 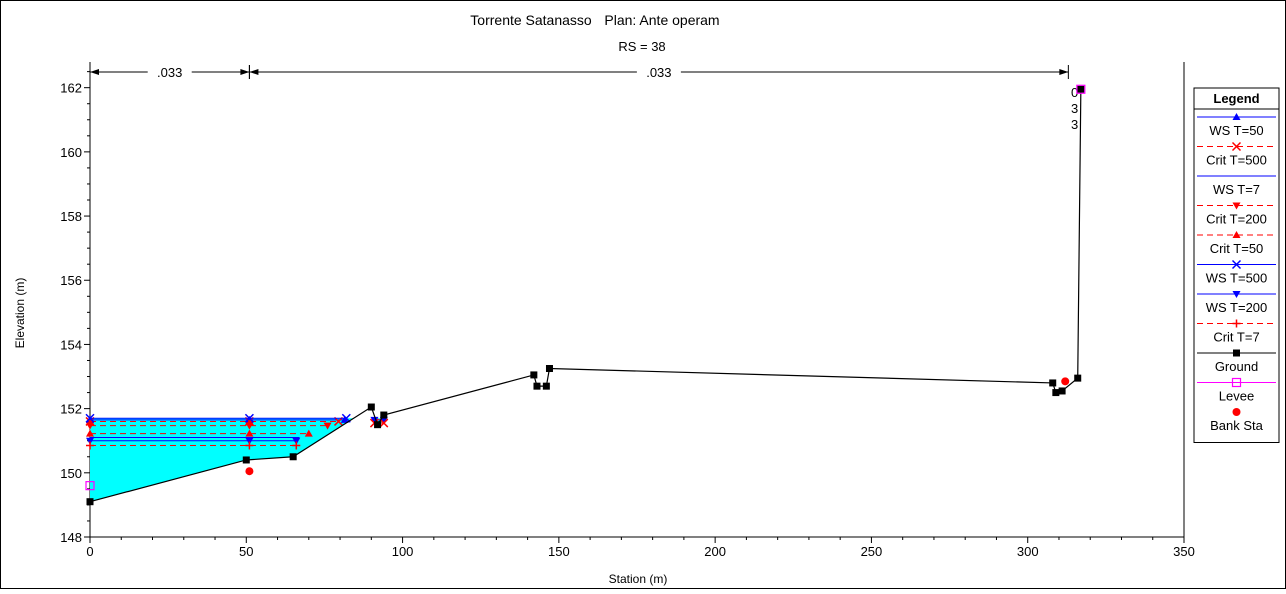 I want to click on y-tick-label: 156, so click(x=71, y=280).